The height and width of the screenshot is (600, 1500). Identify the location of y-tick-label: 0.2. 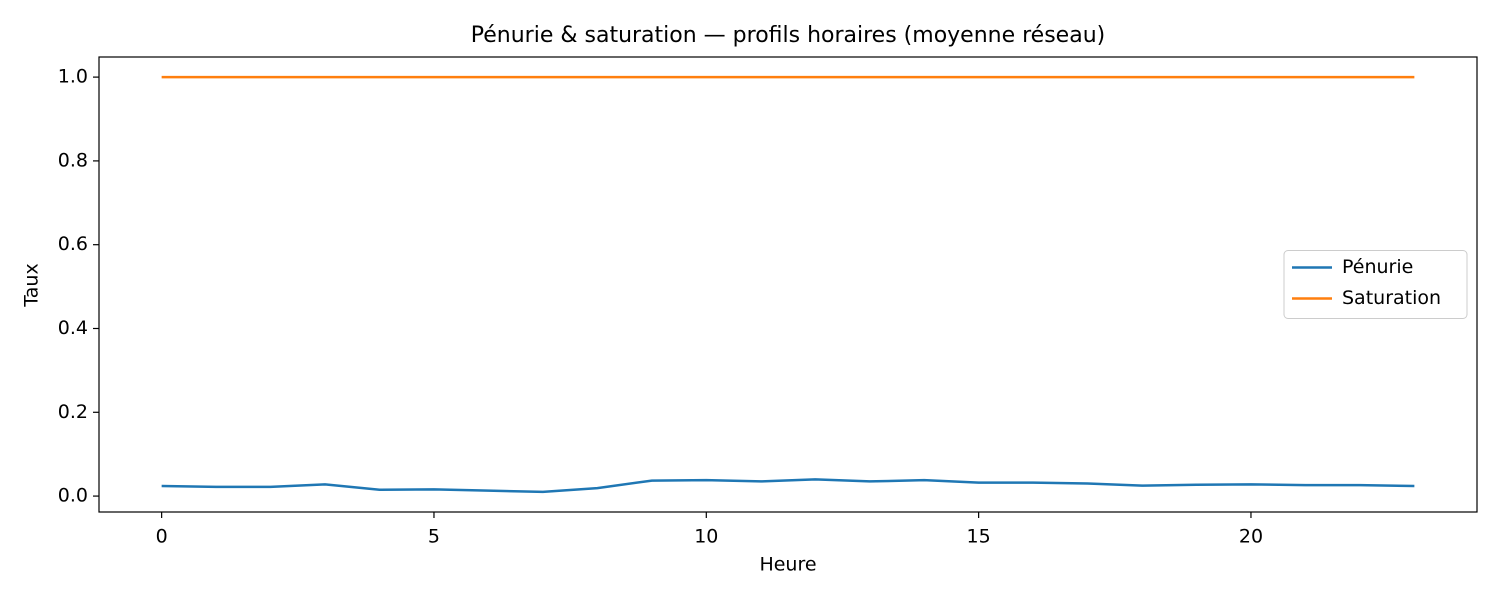
(73, 412).